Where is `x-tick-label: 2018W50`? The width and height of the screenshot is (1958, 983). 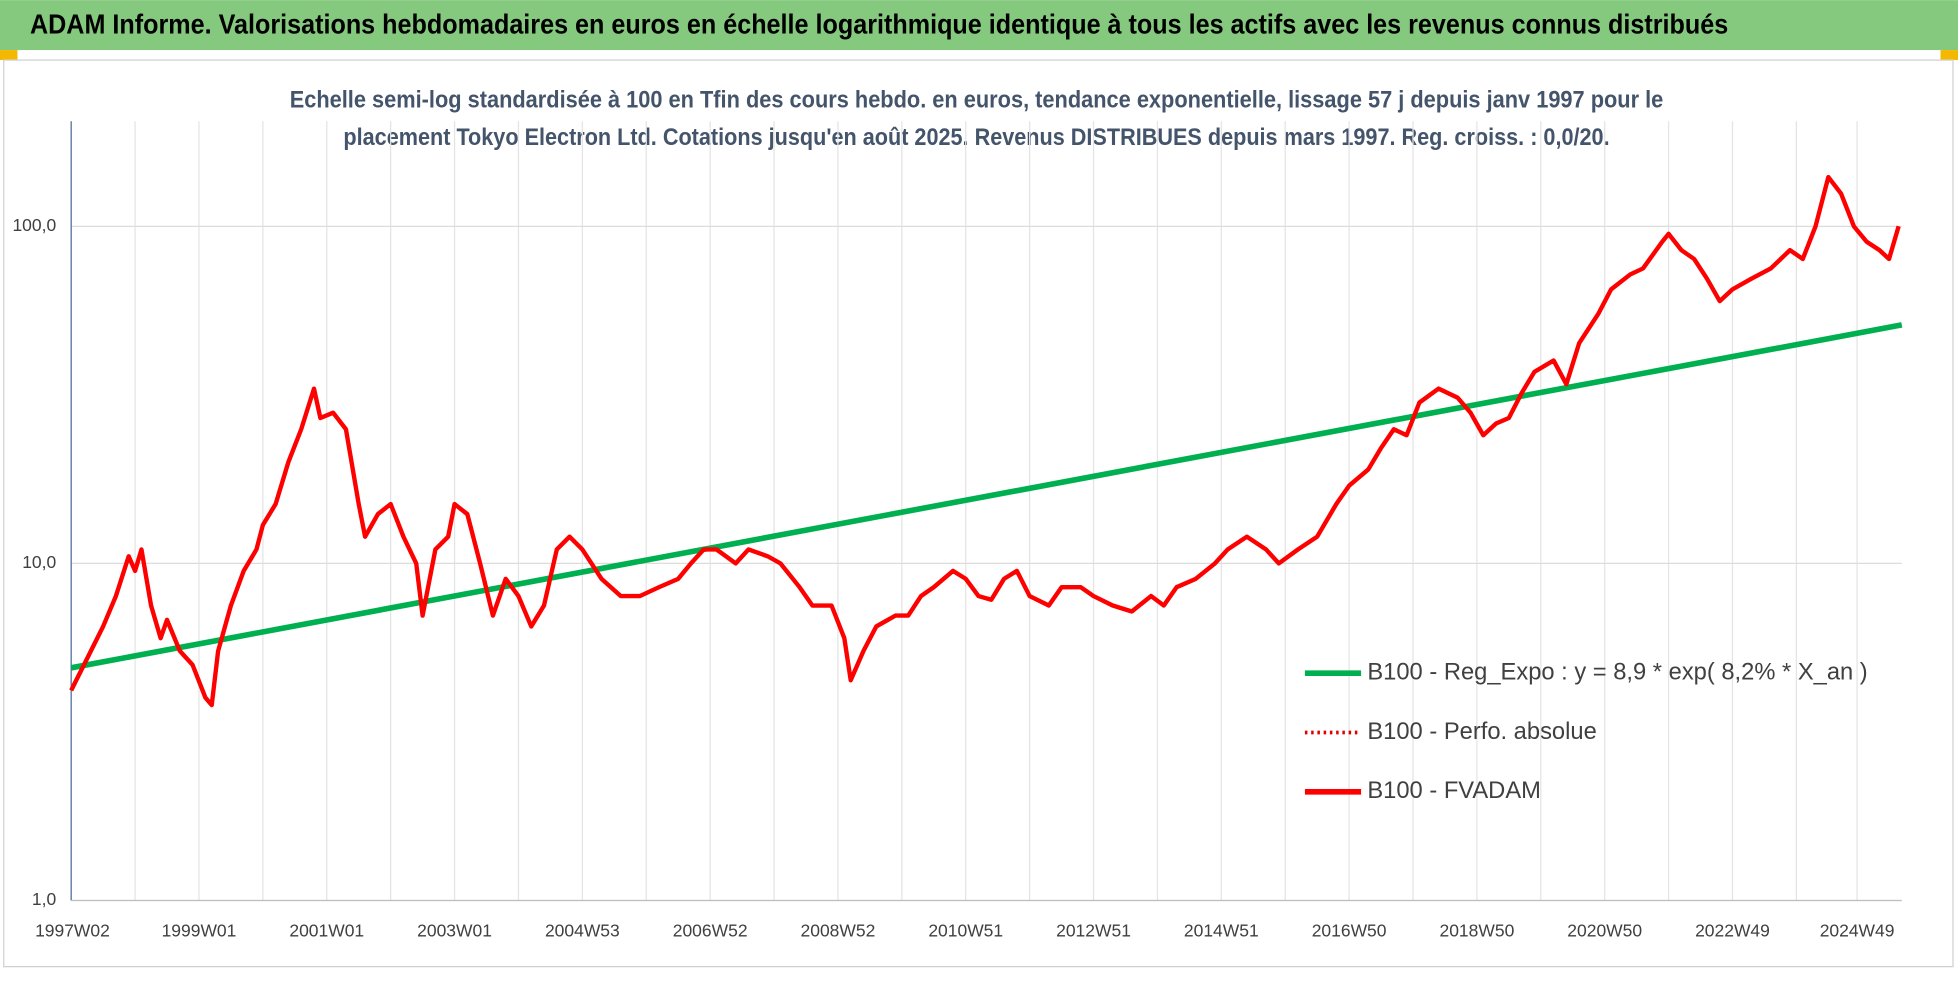
x-tick-label: 2018W50 is located at coordinates (1477, 930).